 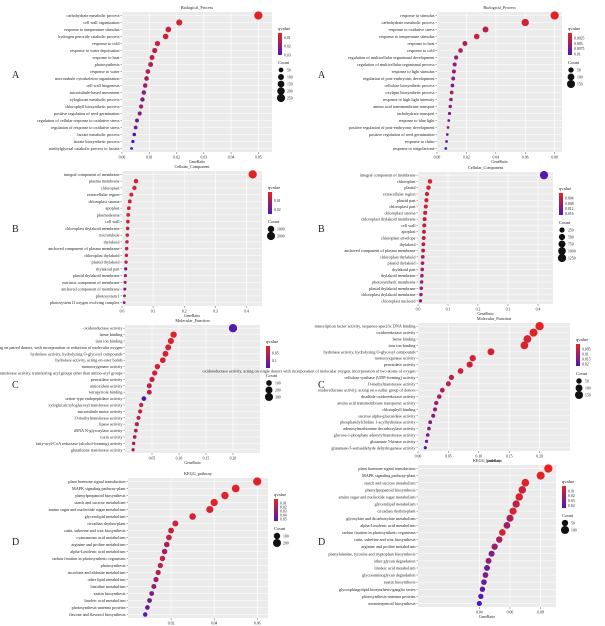 What do you see at coordinates (395, 560) in the screenshot?
I see `term-label: other glycan degradation` at bounding box center [395, 560].